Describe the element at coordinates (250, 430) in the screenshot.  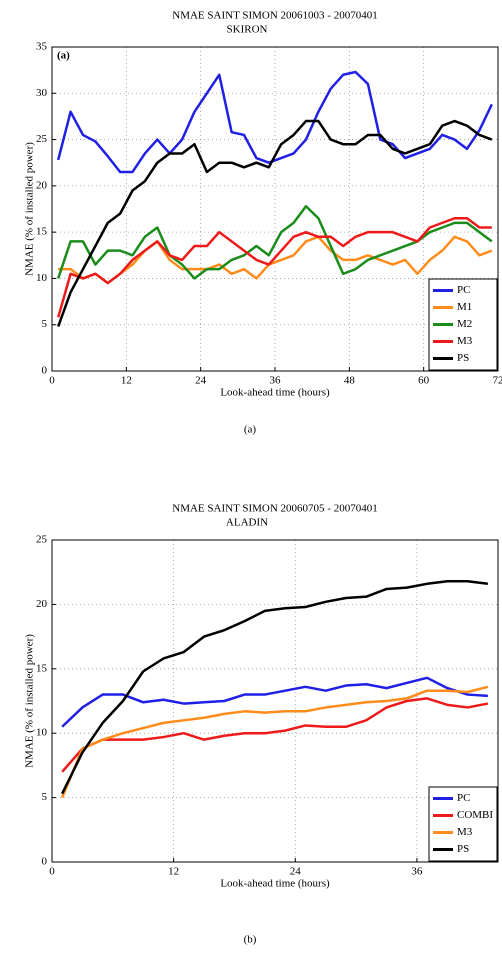
I see `figure-caption: (a)` at that location.